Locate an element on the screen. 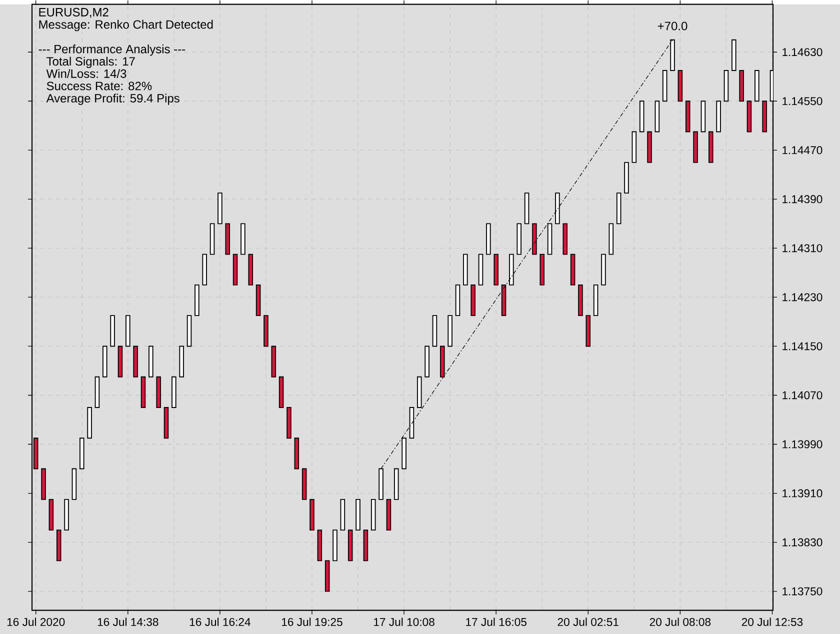 Image resolution: width=840 pixels, height=634 pixels. y-tick-label: 1.14470 is located at coordinates (802, 150).